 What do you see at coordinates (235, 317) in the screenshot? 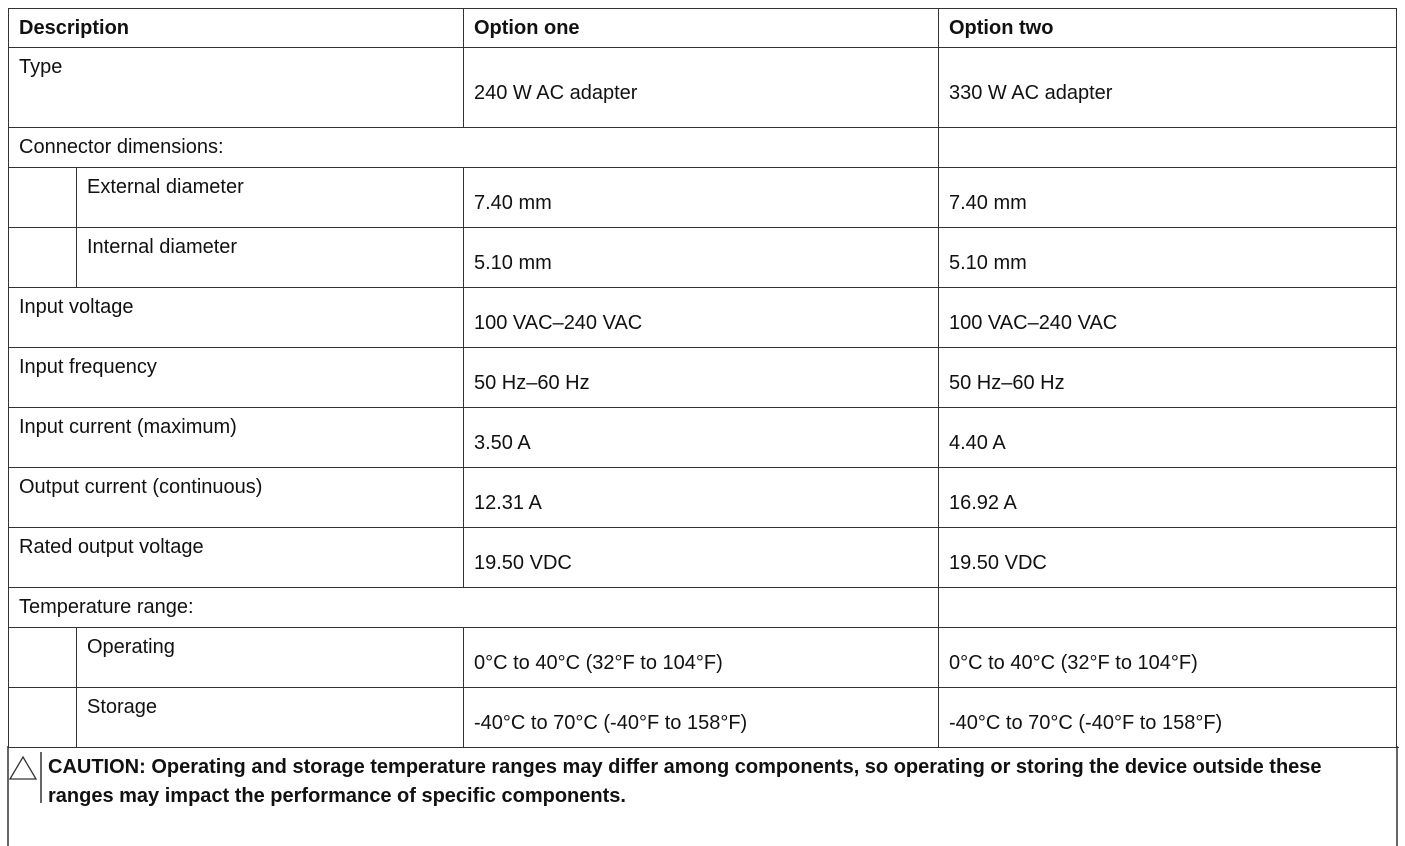
I see `row-label: Input voltage` at bounding box center [235, 317].